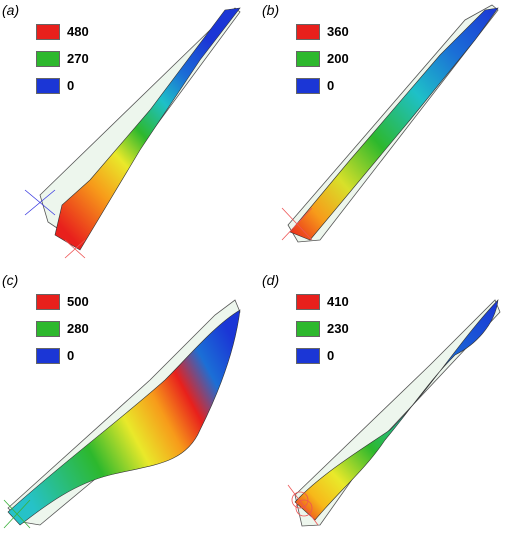 Image resolution: width=520 pixels, height=540 pixels. What do you see at coordinates (271, 280) in the screenshot?
I see `panel-label: (d)` at bounding box center [271, 280].